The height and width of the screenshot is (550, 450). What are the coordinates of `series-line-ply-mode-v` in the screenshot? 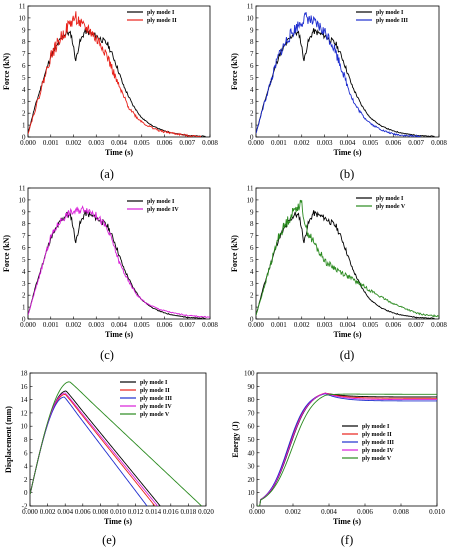 It's located at (116, 443).